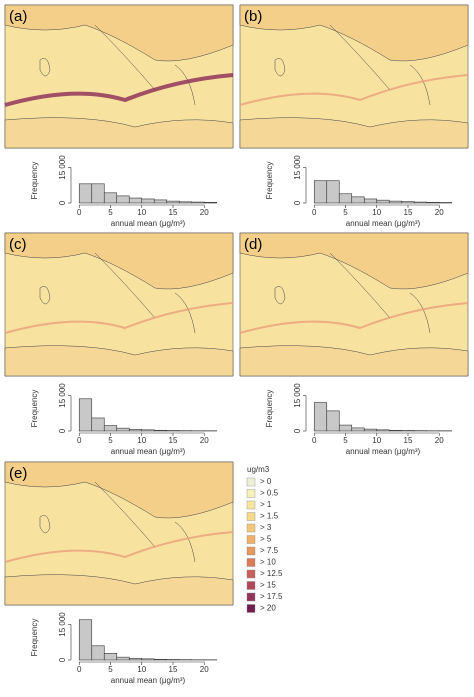 The image size is (474, 697). What do you see at coordinates (269, 493) in the screenshot?
I see `legend-label: > 0.5` at bounding box center [269, 493].